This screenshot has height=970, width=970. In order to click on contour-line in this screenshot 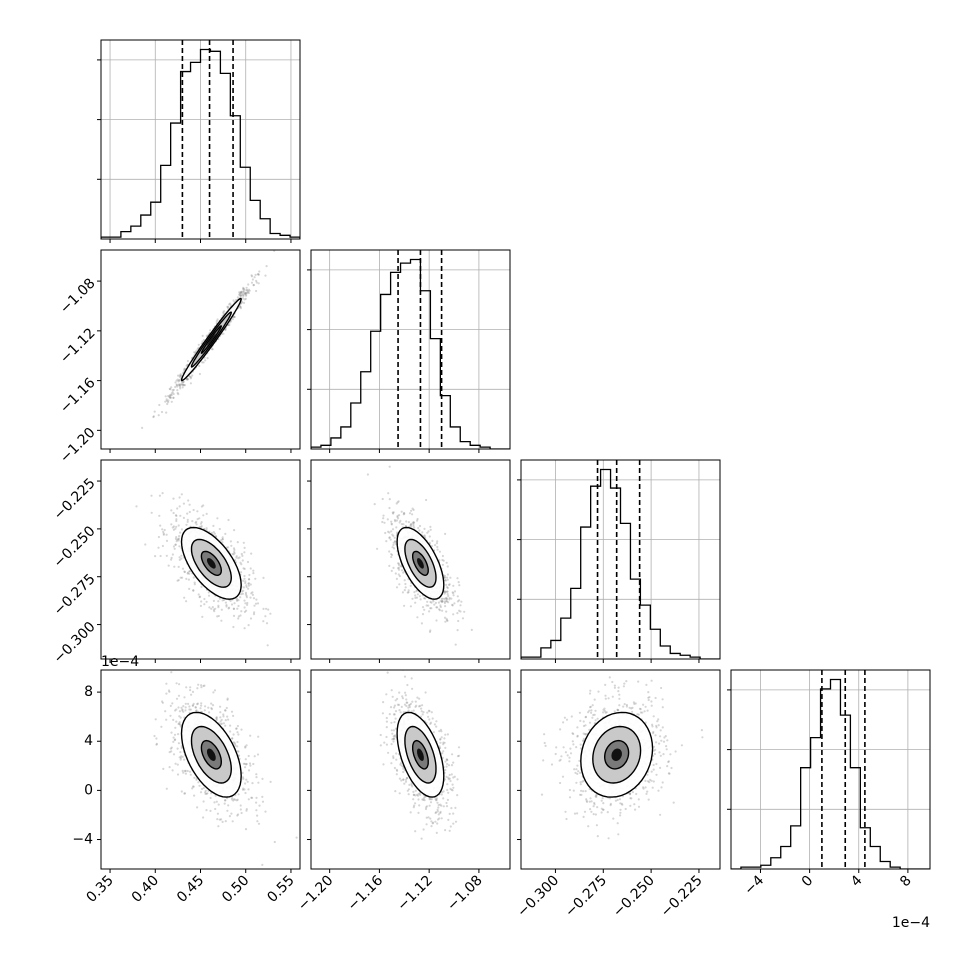, I will do `click(211, 339)`.